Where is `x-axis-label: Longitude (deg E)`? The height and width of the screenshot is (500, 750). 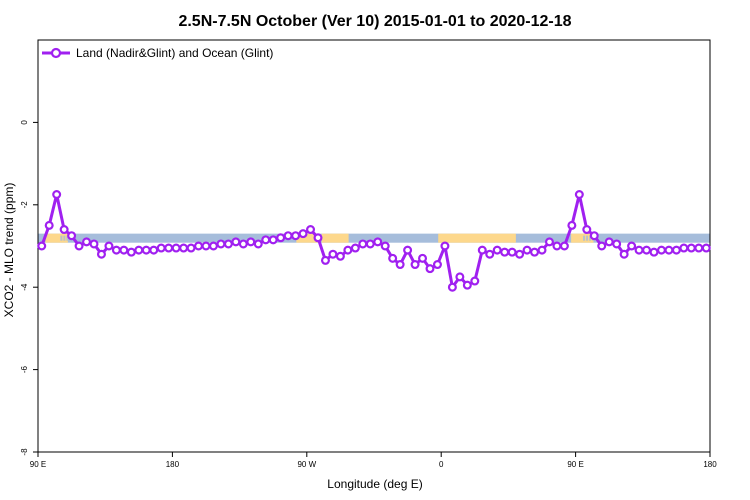
x-axis-label: Longitude (deg E) is located at coordinates (374, 484).